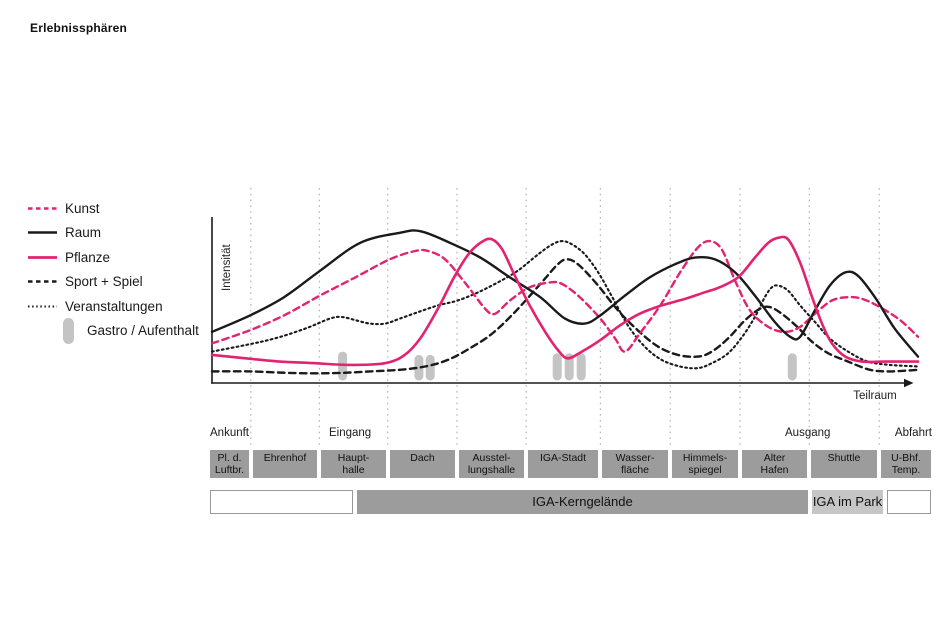  Describe the element at coordinates (229, 433) in the screenshot. I see `stage-label-ankunft: Ankunft` at that location.